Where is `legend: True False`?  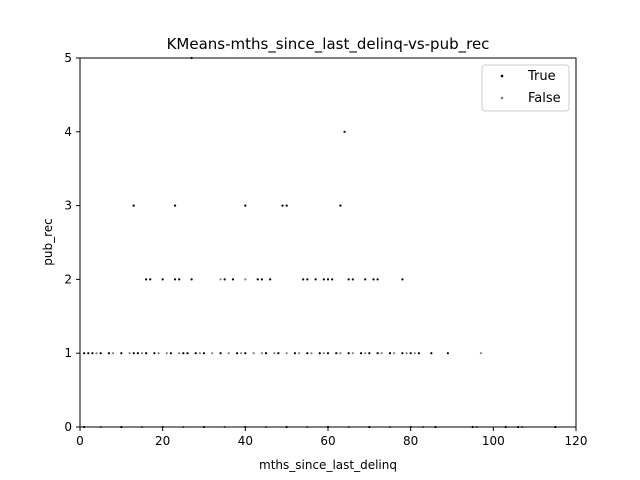
legend: True False is located at coordinates (525, 88).